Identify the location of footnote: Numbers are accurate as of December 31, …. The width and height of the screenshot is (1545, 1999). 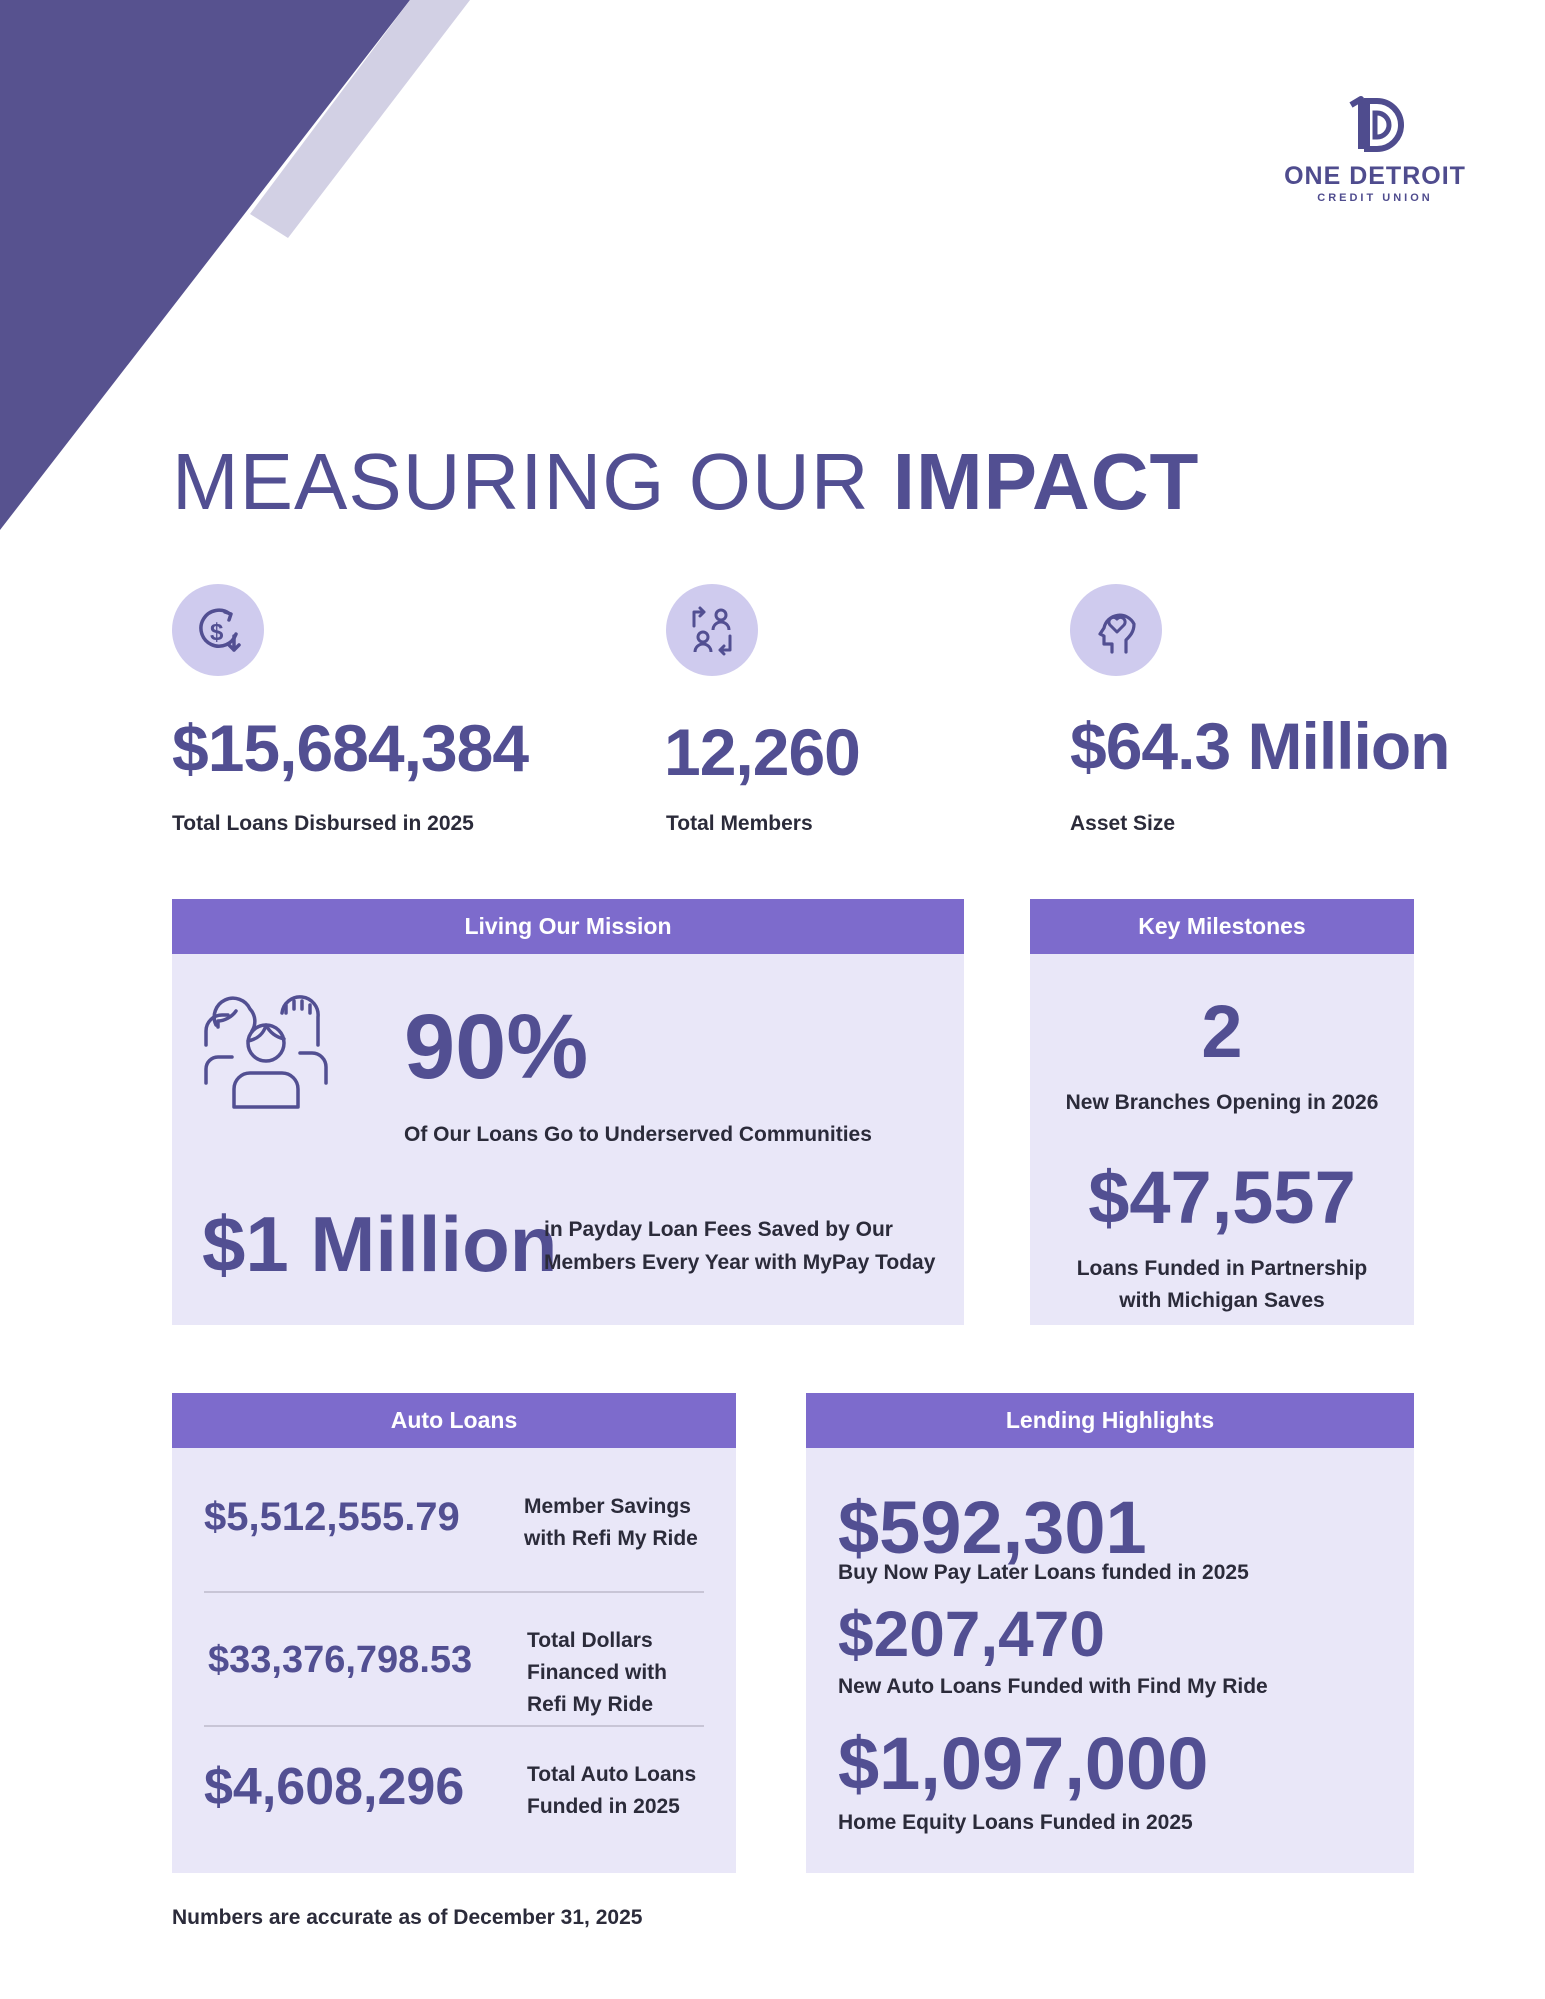
(407, 1917).